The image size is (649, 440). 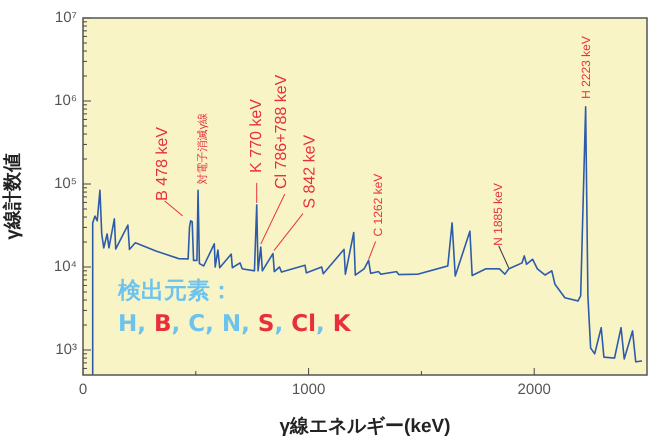 I want to click on annotation: C 1262 keV, so click(x=377, y=205).